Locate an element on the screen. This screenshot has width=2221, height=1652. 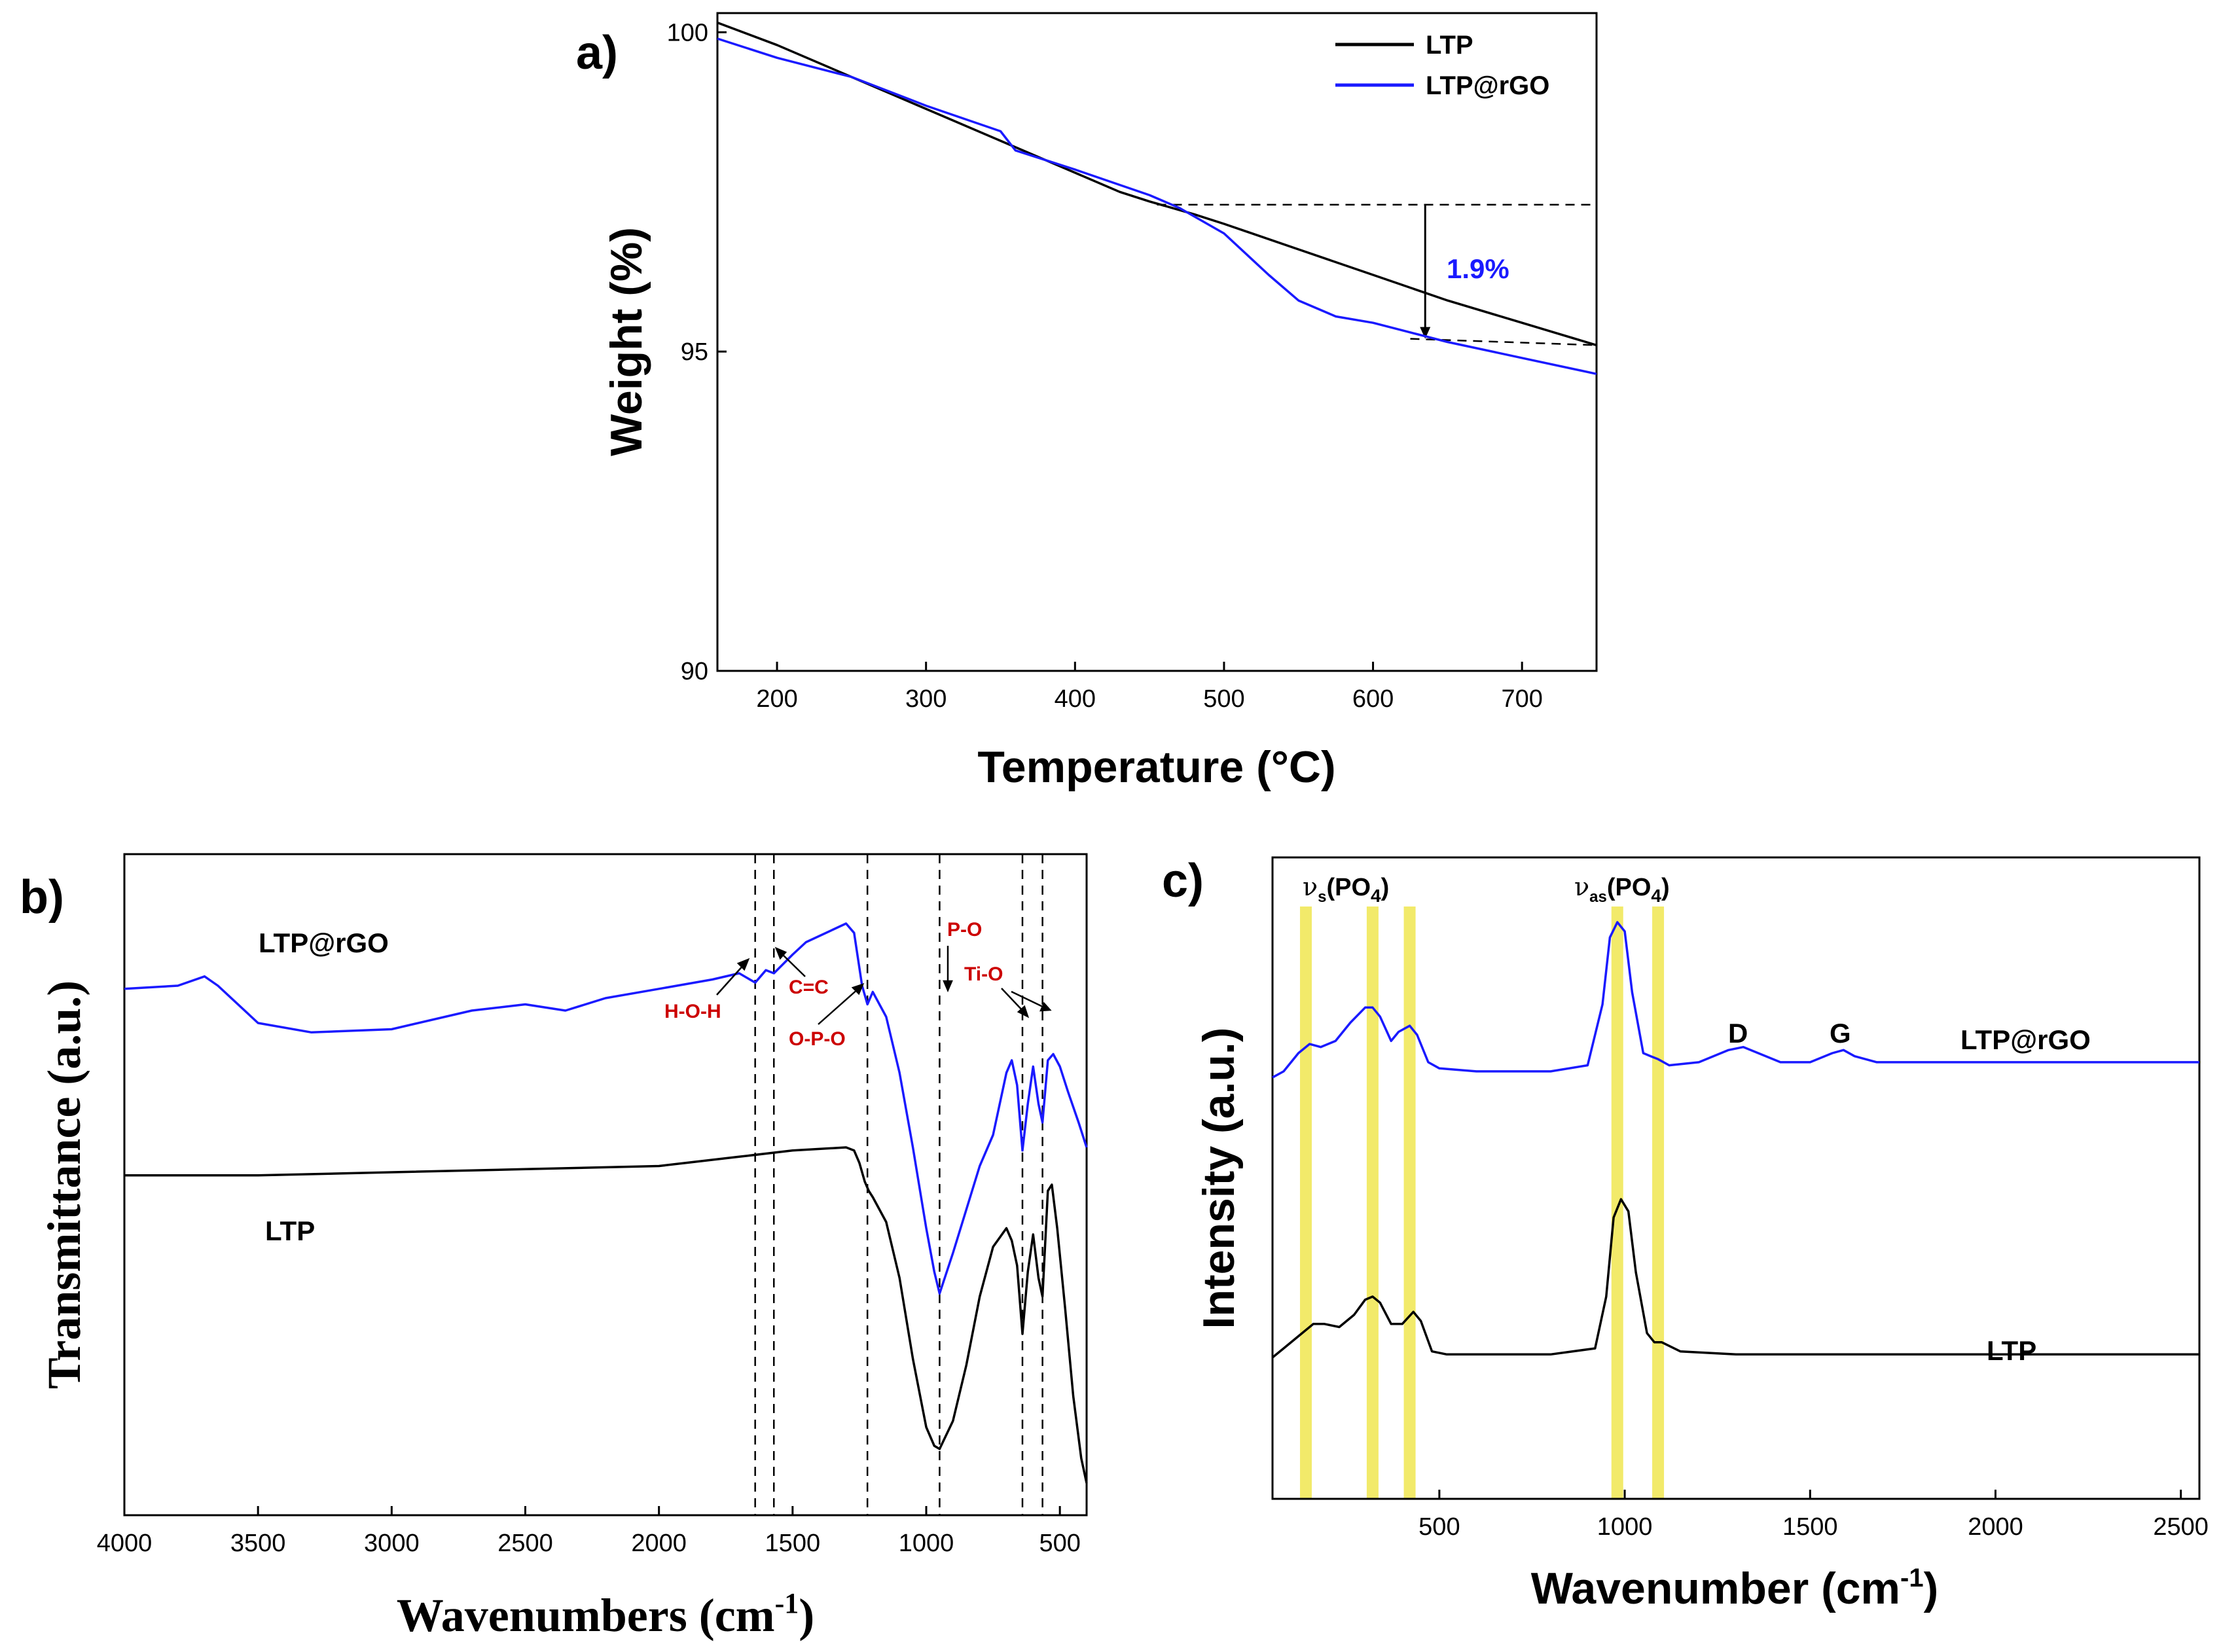
panel-a-annotation: 1.9% is located at coordinates (1478, 268).